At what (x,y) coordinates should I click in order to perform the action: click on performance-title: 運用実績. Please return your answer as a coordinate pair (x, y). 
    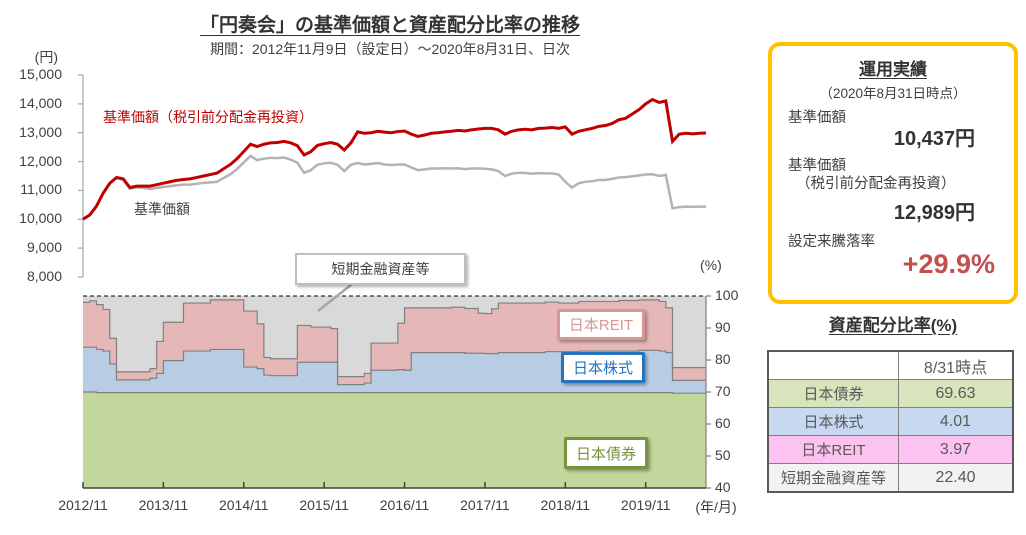
    Looking at the image, I should click on (893, 69).